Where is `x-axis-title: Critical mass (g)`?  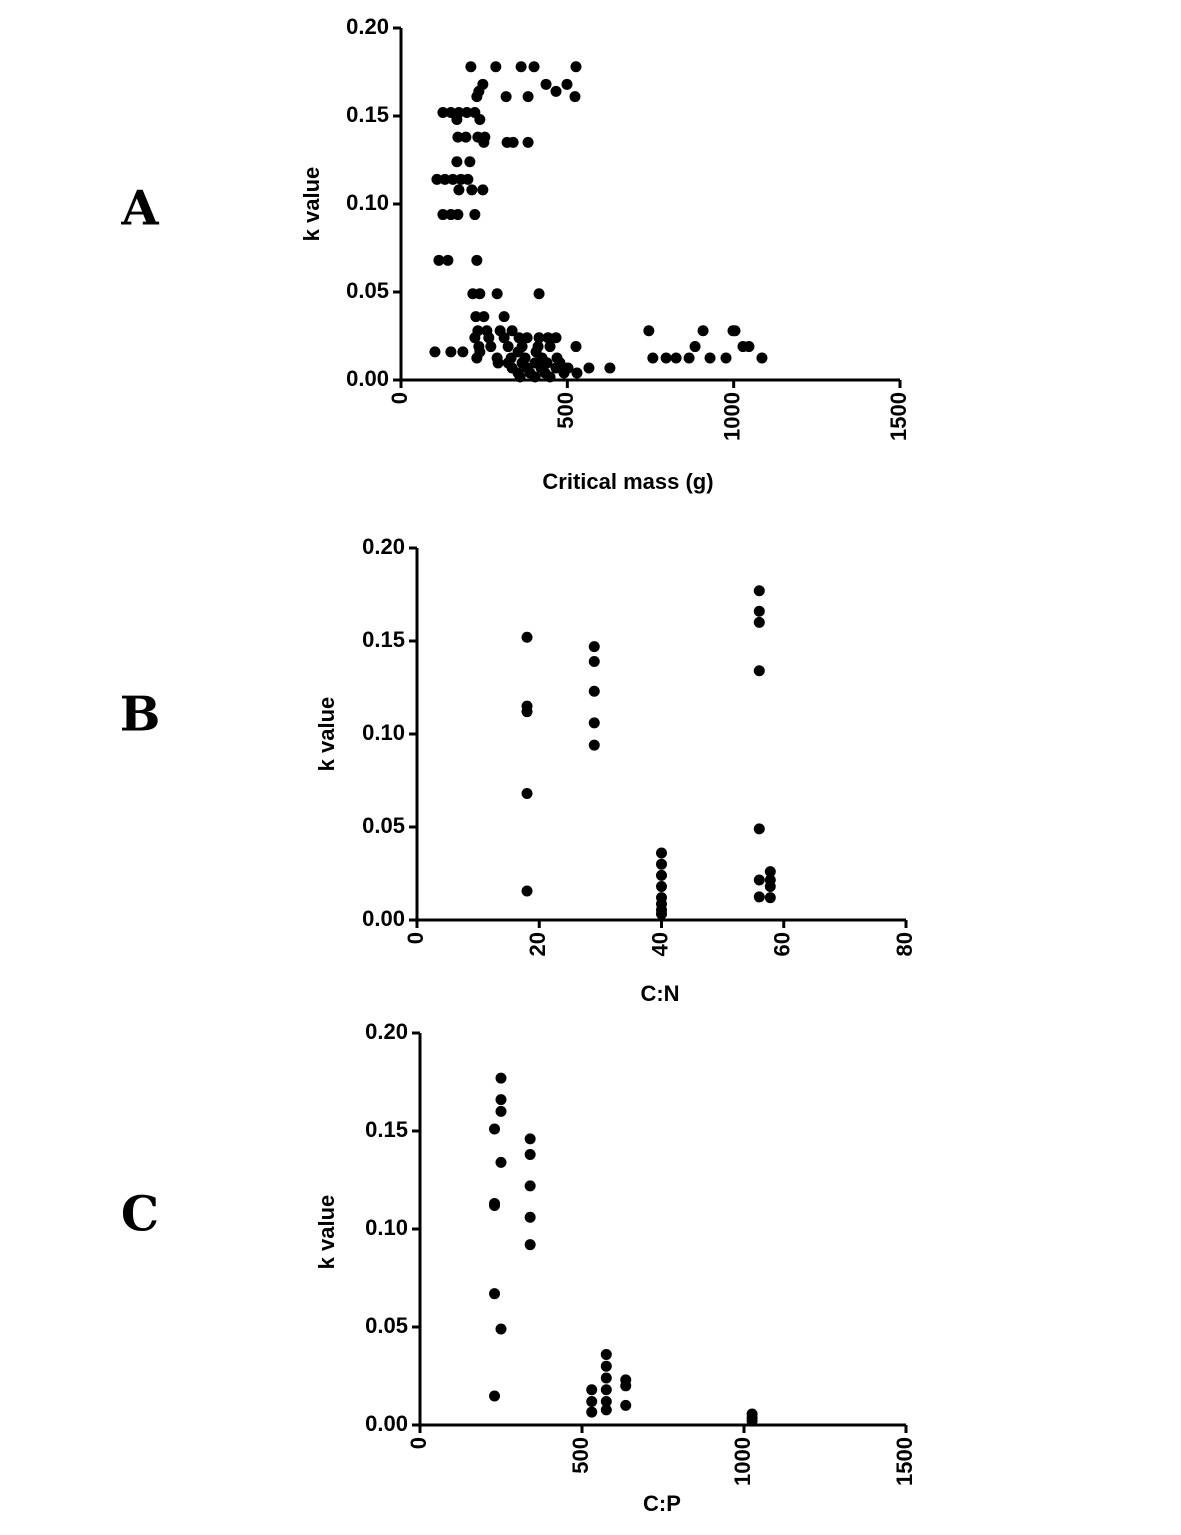
x-axis-title: Critical mass (g) is located at coordinates (627, 481).